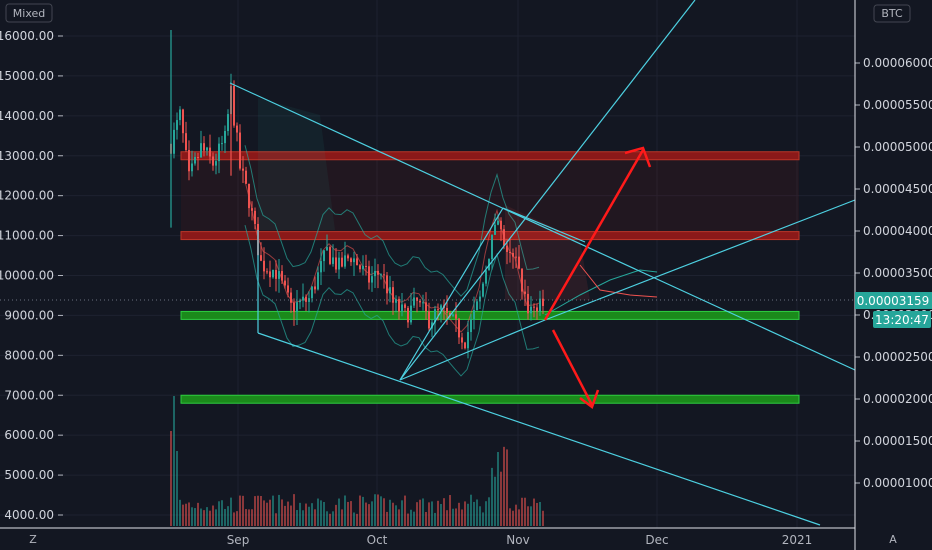  What do you see at coordinates (589, 399) in the screenshot?
I see `down-arrow-head` at bounding box center [589, 399].